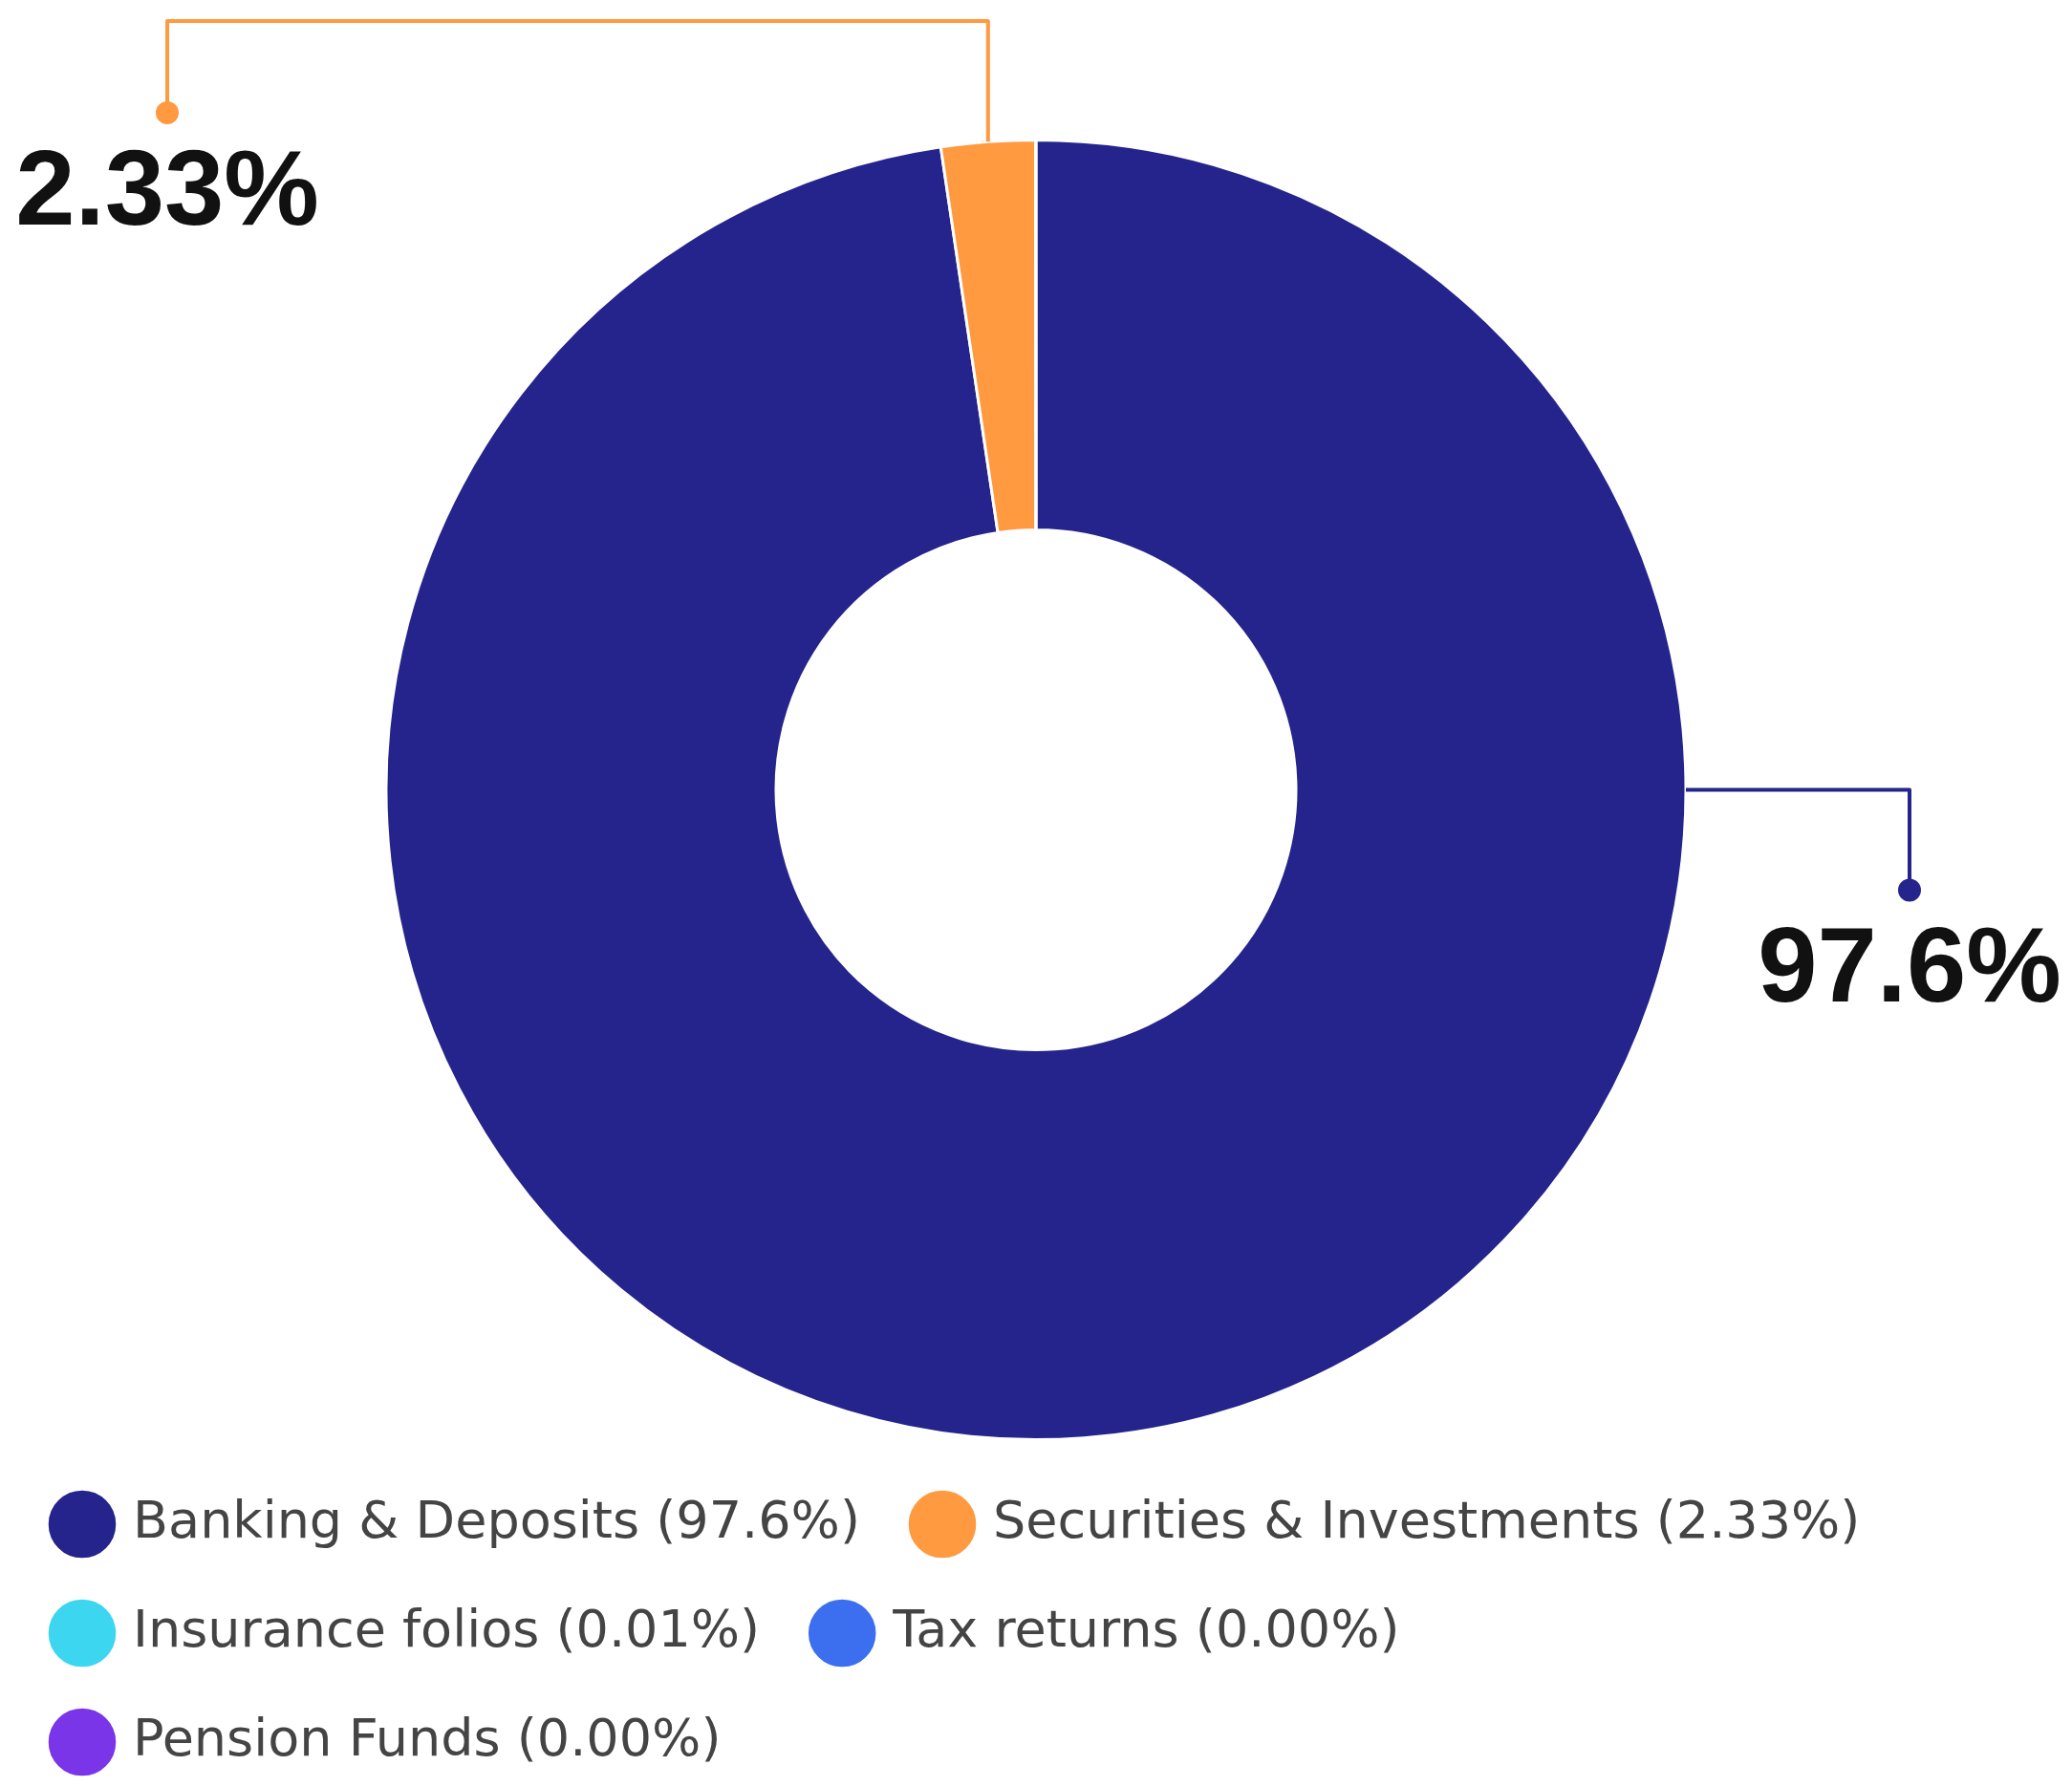 This screenshot has height=1787, width=2072. What do you see at coordinates (1146, 1629) in the screenshot?
I see `legend-label: Tax returns (0.00%)` at bounding box center [1146, 1629].